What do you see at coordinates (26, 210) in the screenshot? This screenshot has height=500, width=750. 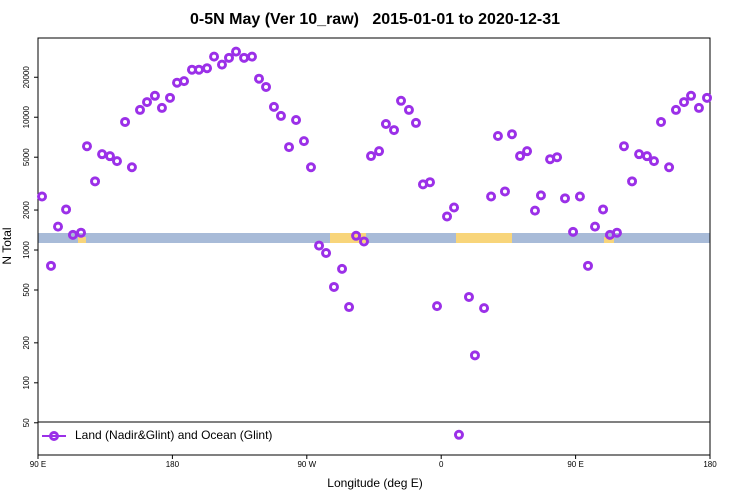 I see `y-tick-label: 2000` at bounding box center [26, 210].